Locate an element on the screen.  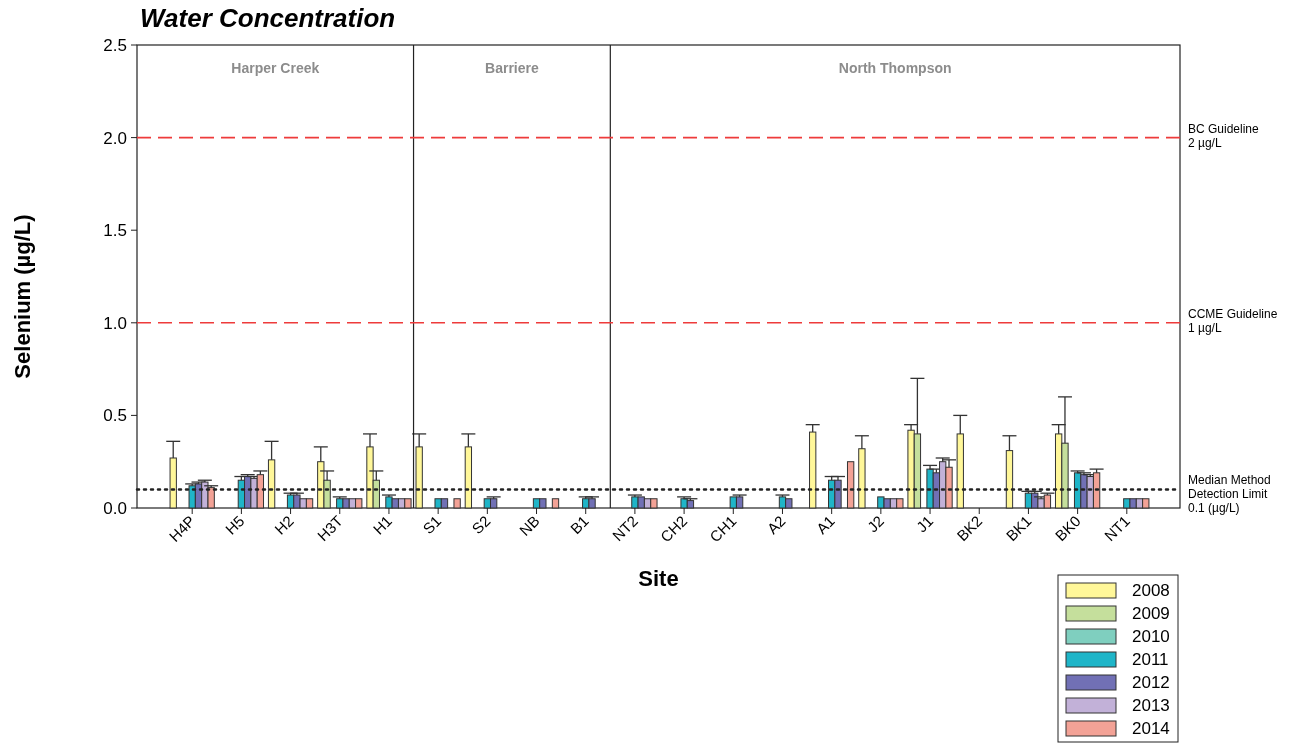
y-axis-title: Selenium (µg/L) is located at coordinates (22, 296).